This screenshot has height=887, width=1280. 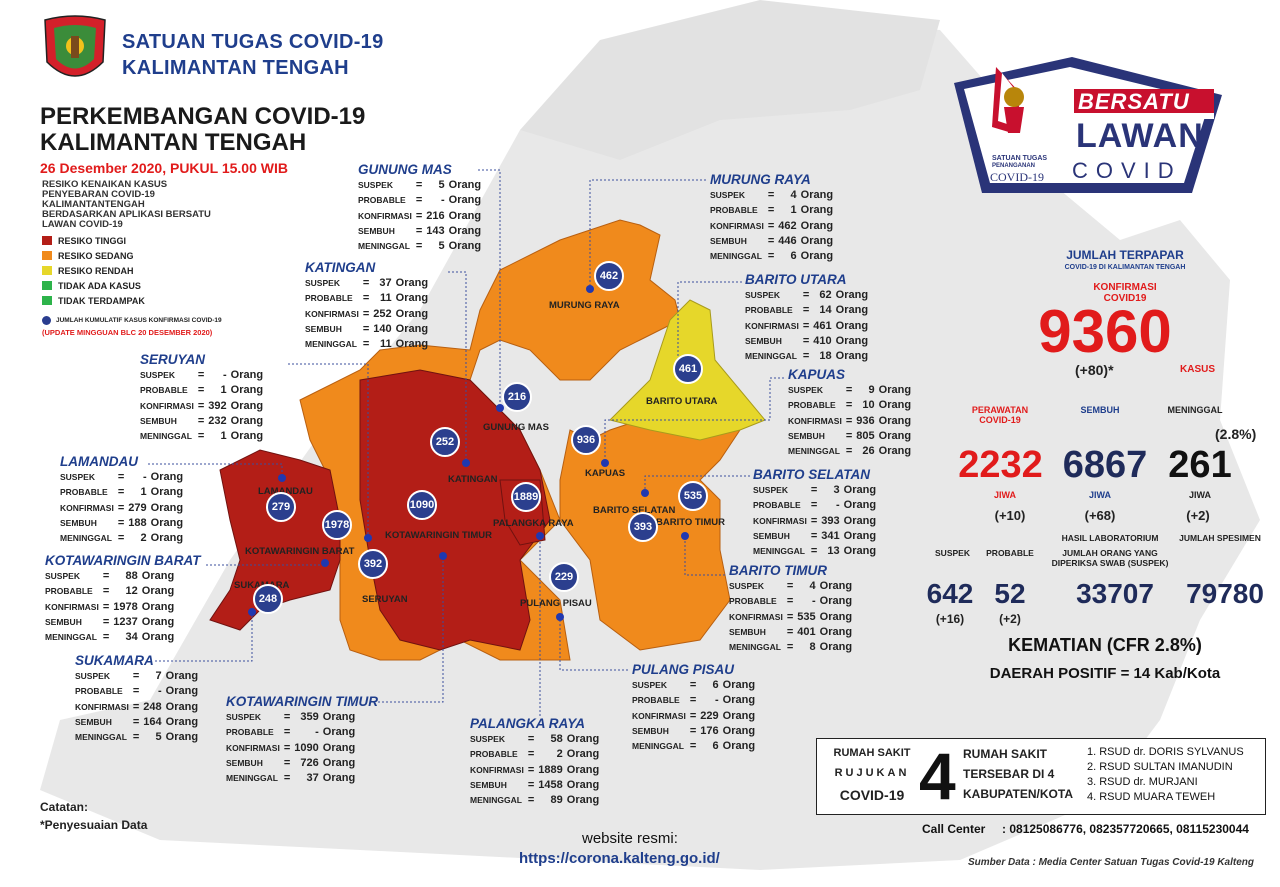 I want to click on marker-gunung-mas: 216, so click(x=517, y=397).